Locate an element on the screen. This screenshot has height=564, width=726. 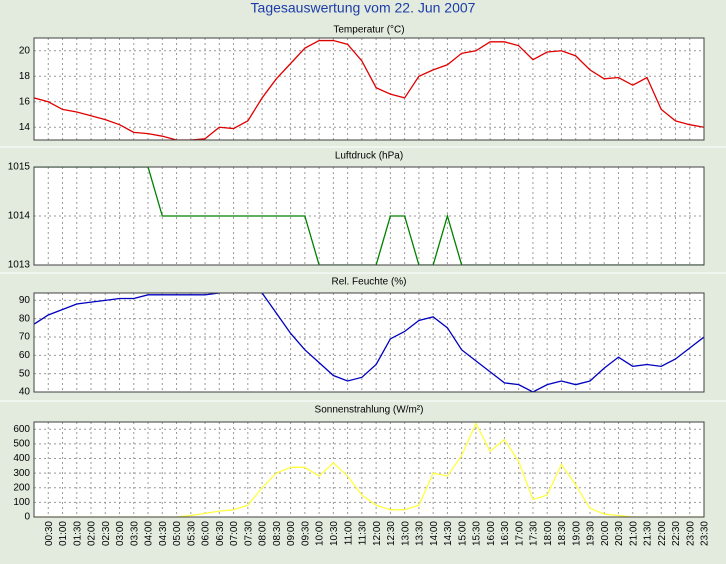
x-tick-label: 08:00 is located at coordinates (263, 533).